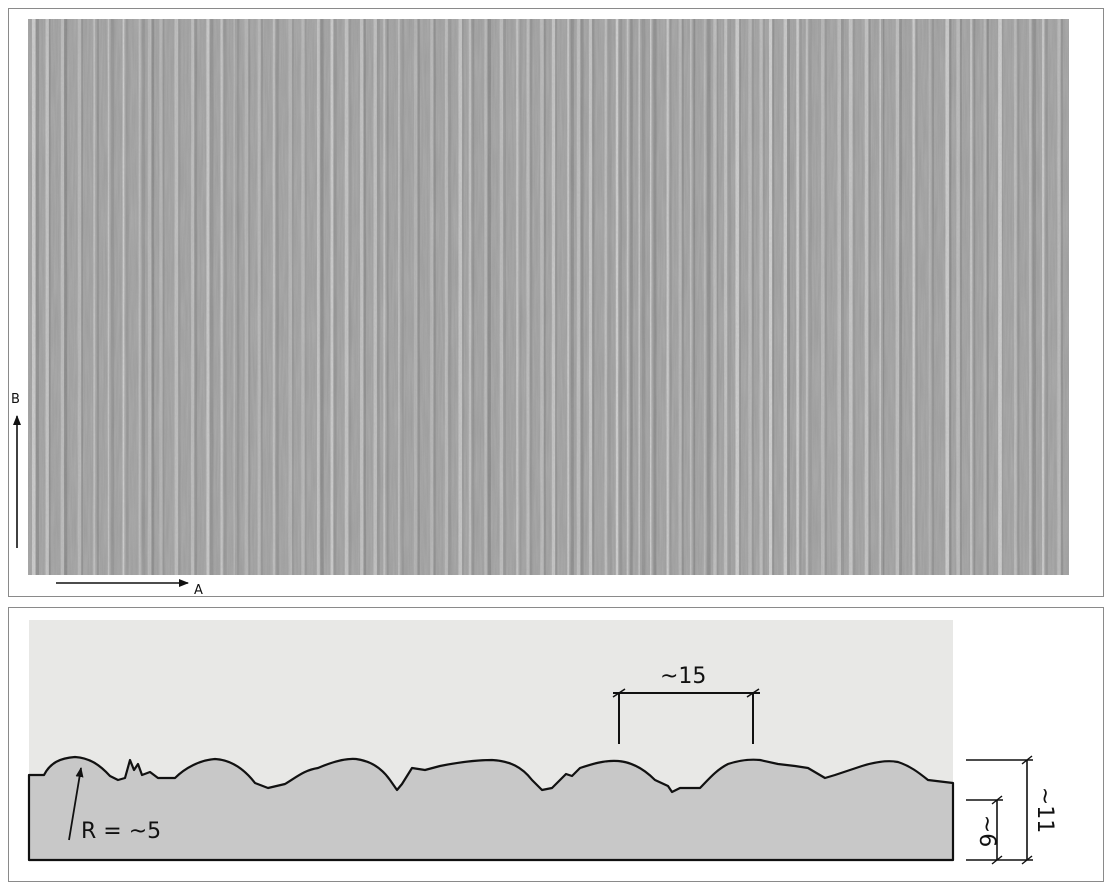  What do you see at coordinates (986, 831) in the screenshot?
I see `inner-height-label: ~6` at bounding box center [986, 831].